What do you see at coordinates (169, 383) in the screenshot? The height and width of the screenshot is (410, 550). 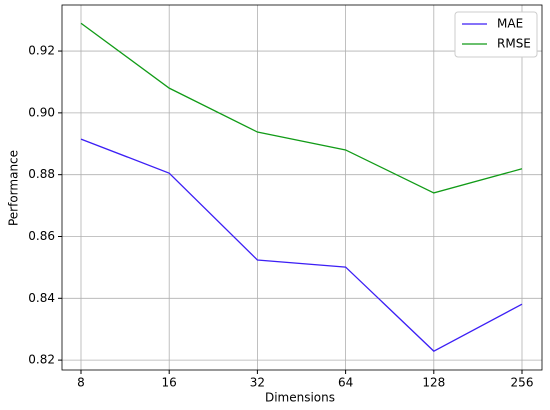 I see `x-tick-label: 16` at bounding box center [169, 383].